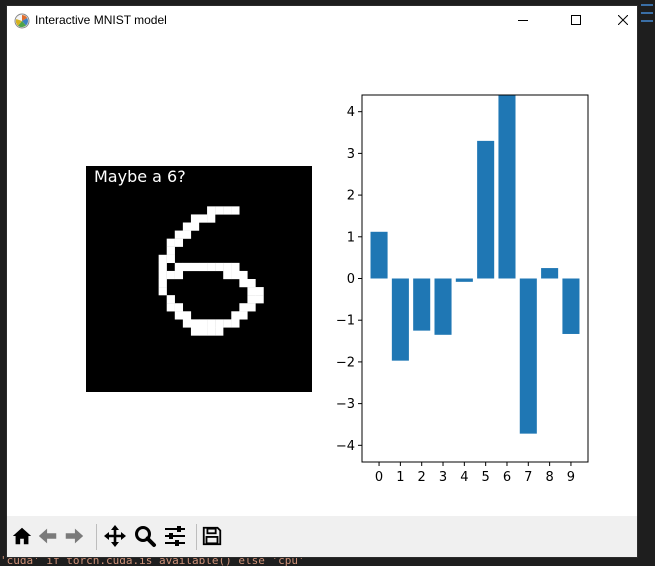 The height and width of the screenshot is (566, 655). Describe the element at coordinates (345, 321) in the screenshot. I see `y-tick-label: −1` at that location.